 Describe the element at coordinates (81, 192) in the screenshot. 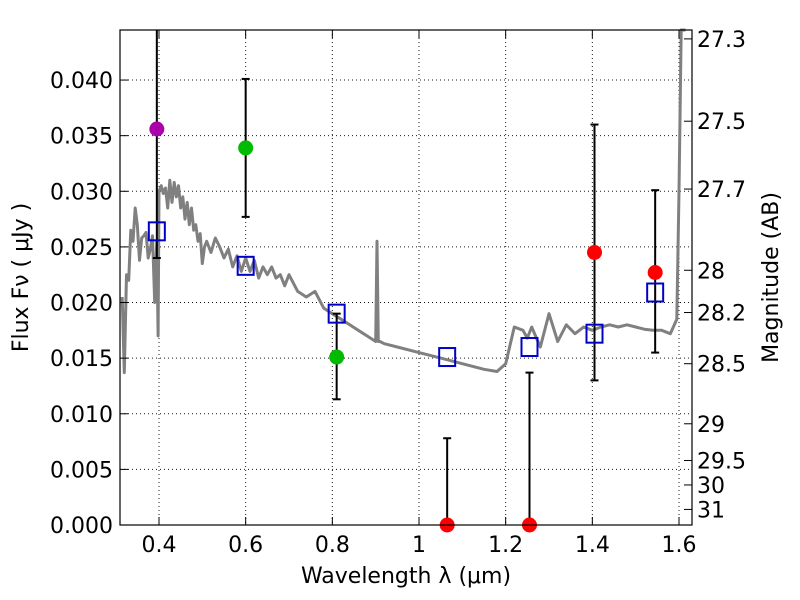

I see `y-tick-label: 0.030` at that location.